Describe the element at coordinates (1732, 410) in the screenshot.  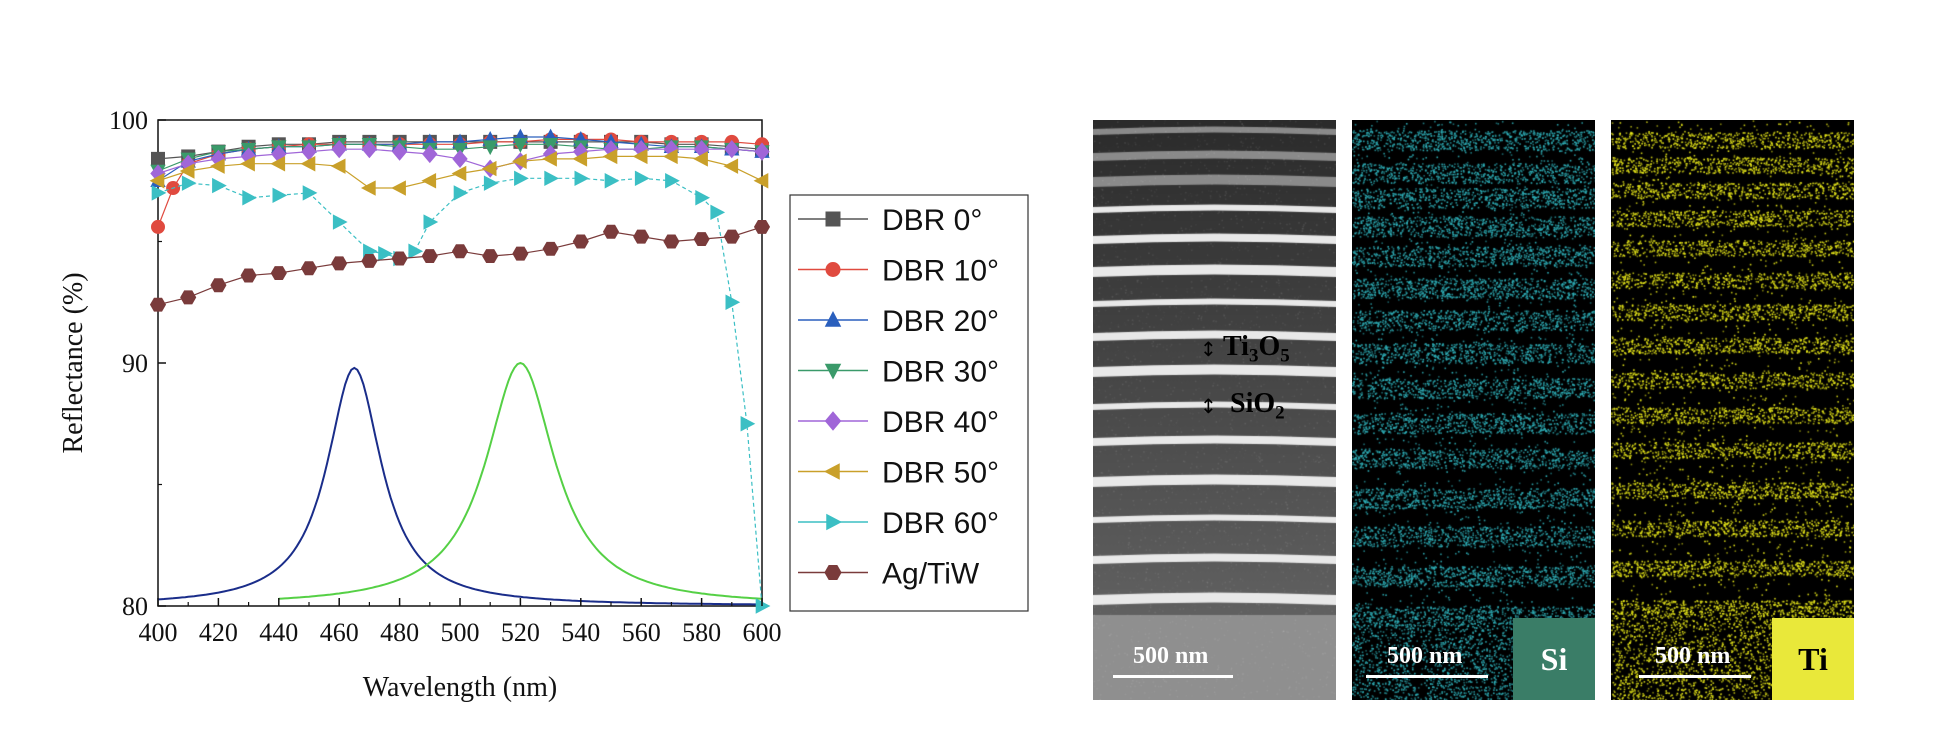
I see `ti-eds-map: 500 nm Ti` at that location.